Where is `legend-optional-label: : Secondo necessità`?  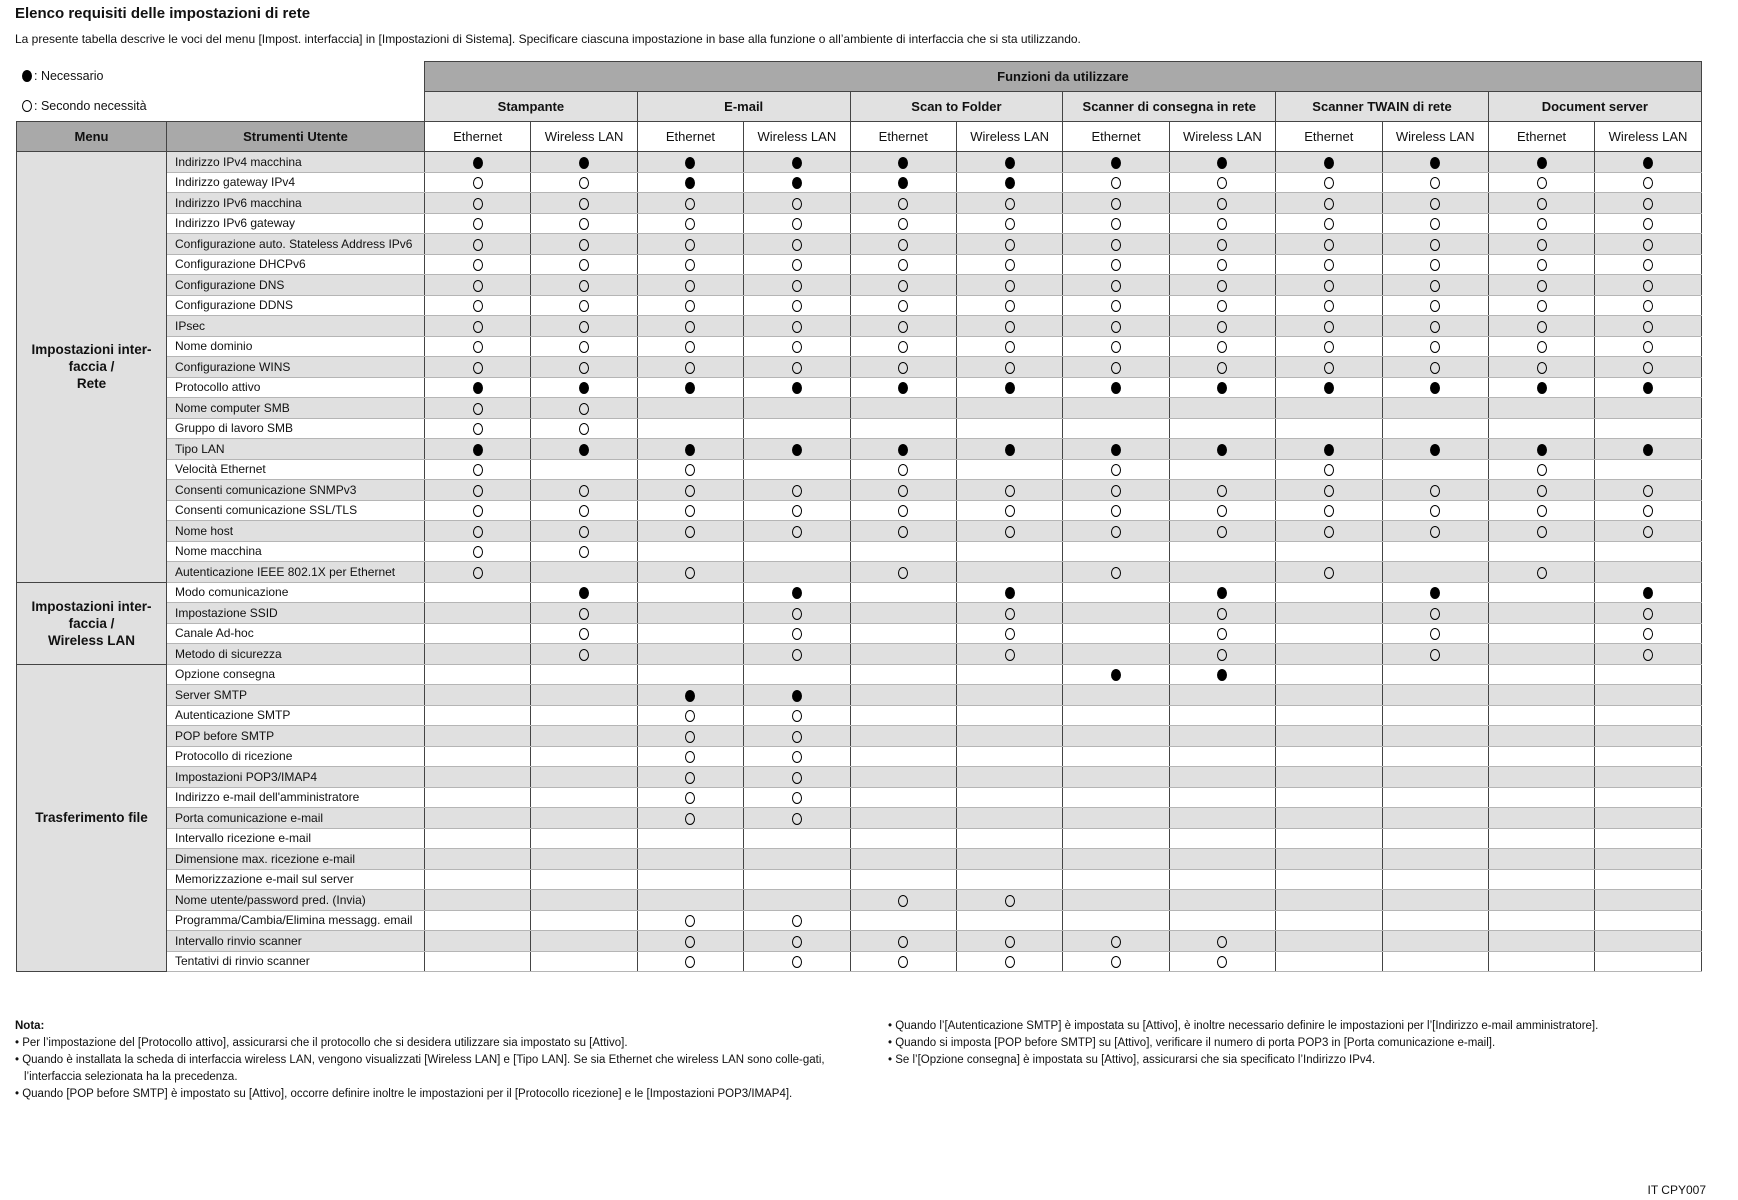 legend-optional-label: : Secondo necessità is located at coordinates (90, 106).